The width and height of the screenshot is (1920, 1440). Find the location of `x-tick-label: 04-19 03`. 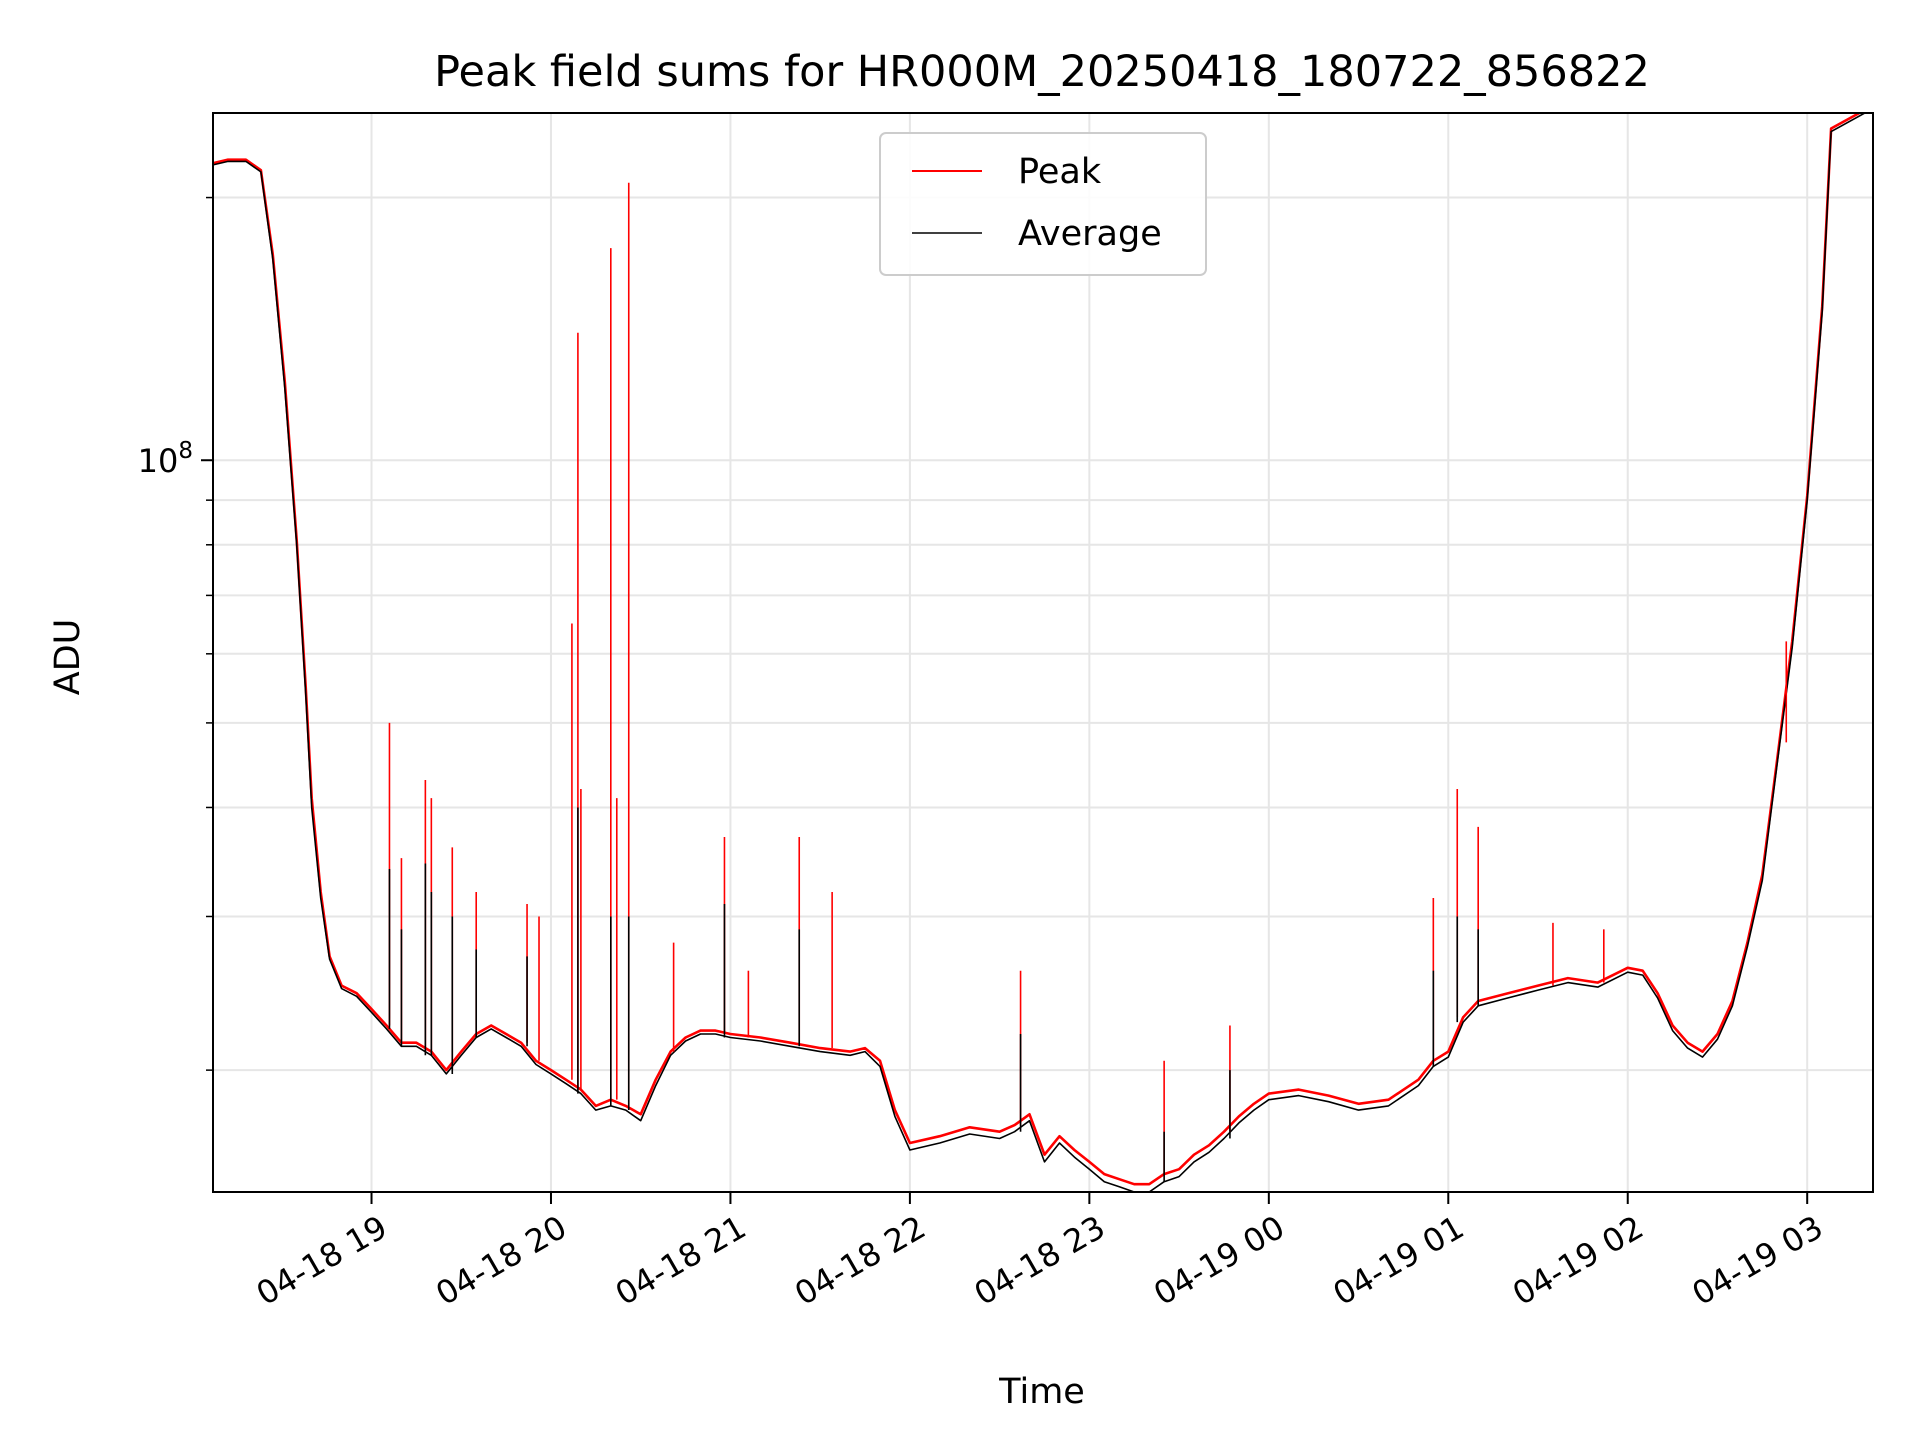

x-tick-label: 04-19 03 is located at coordinates (1758, 1260).